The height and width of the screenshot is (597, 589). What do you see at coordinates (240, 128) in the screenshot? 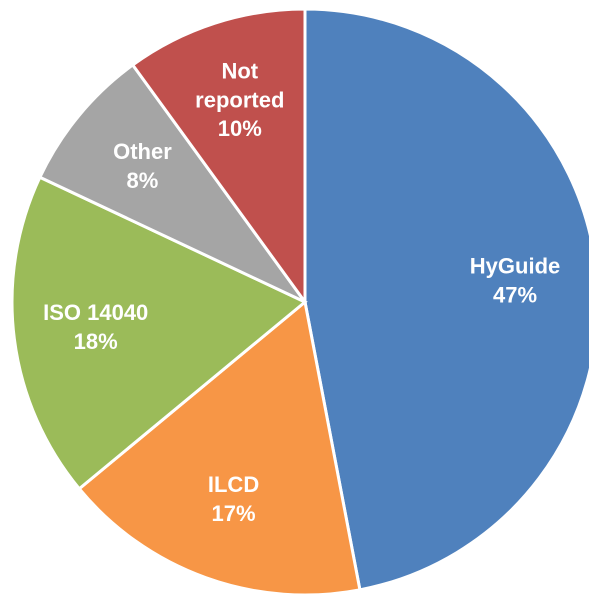
I see `slice-value-label: 10%` at bounding box center [240, 128].